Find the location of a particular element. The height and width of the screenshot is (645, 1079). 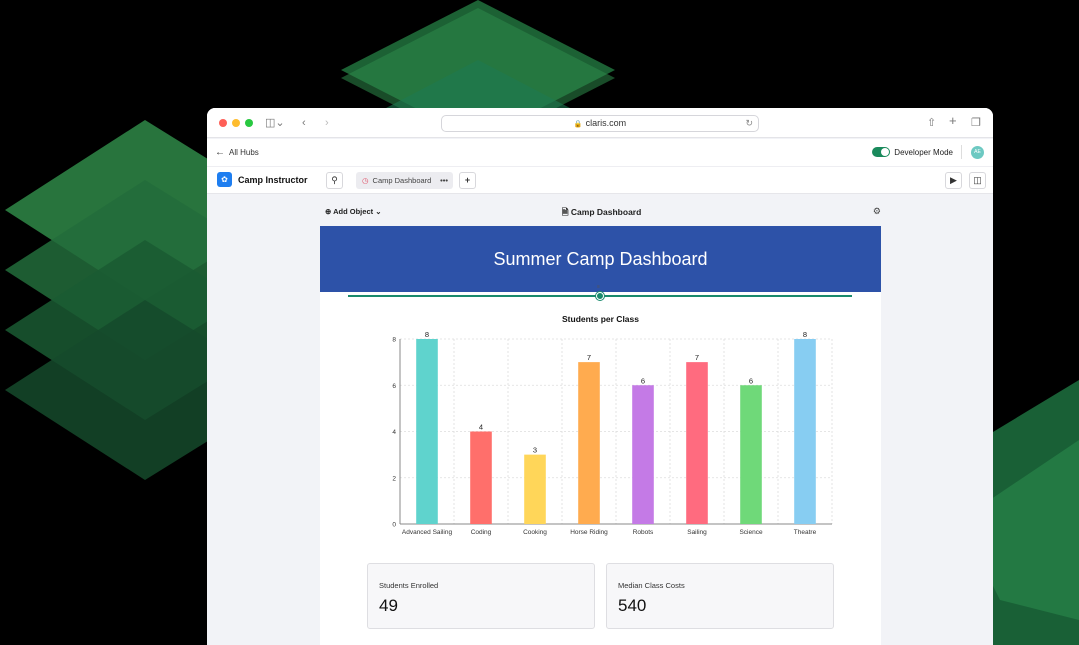

layout-toolbar: ⊕ Add Object ⌄ 🗎 Camp Dashboard ⚙ is located at coordinates (601, 213).